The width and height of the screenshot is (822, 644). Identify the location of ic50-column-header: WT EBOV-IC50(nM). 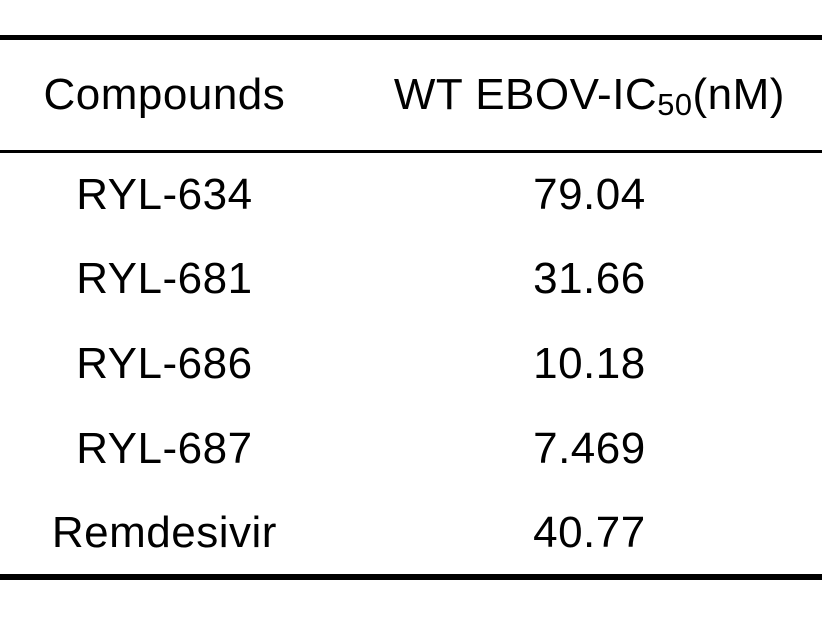
(575, 95).